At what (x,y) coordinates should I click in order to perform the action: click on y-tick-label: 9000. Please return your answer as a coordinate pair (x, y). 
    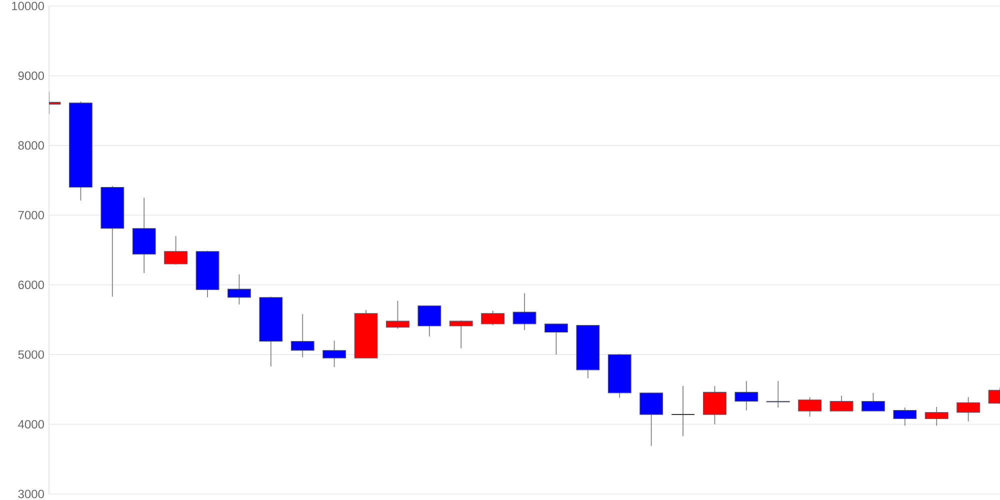
    Looking at the image, I should click on (31, 75).